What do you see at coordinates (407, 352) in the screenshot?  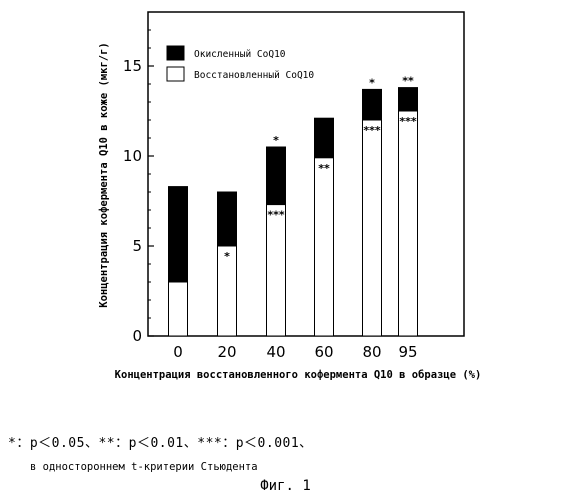 I see `x-tick-label: 95` at bounding box center [407, 352].